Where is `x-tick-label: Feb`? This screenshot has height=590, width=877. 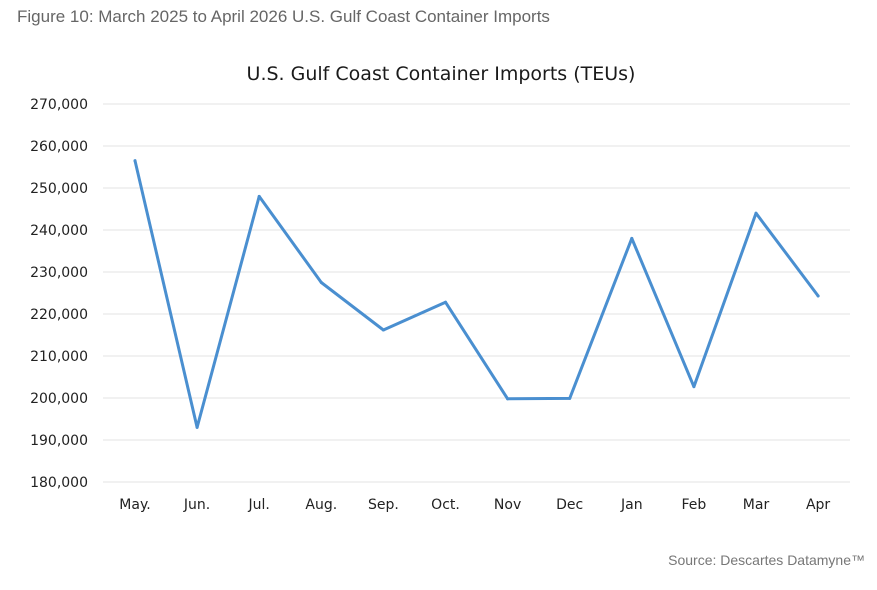 x-tick-label: Feb is located at coordinates (694, 505).